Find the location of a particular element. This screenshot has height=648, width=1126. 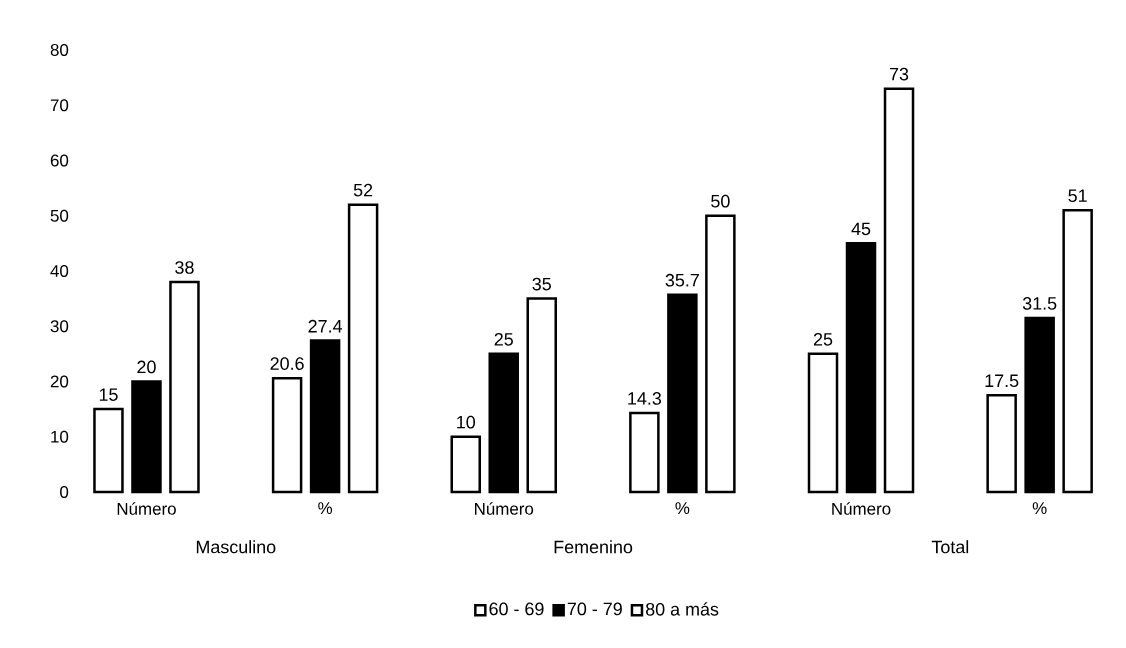

data-label: 17.5 is located at coordinates (1002, 381).